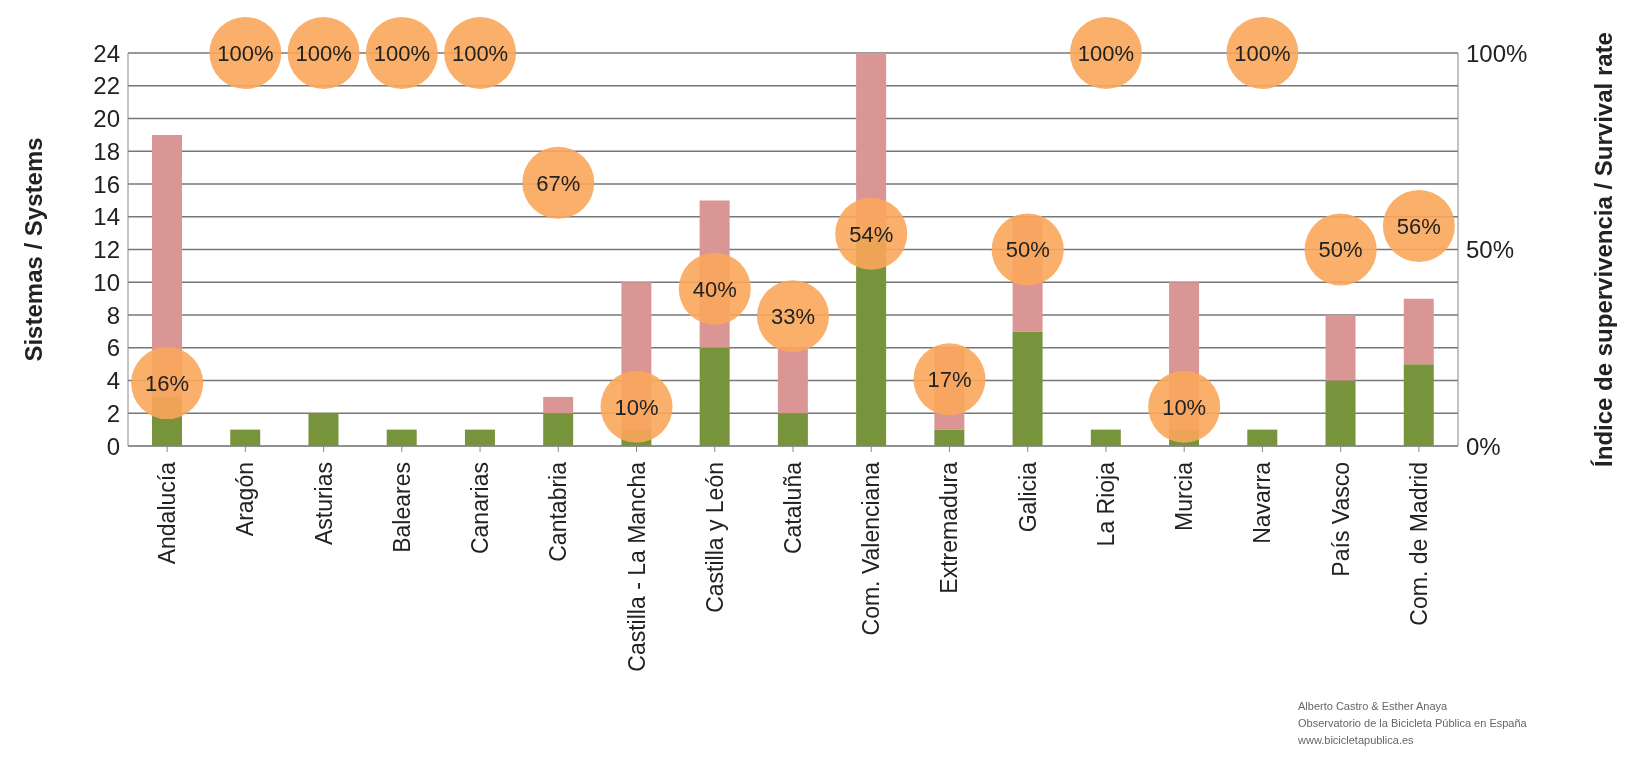 Image resolution: width=1643 pixels, height=774 pixels. Describe the element at coordinates (1356, 740) in the screenshot. I see `text: www.bicicletapublica.es` at that location.